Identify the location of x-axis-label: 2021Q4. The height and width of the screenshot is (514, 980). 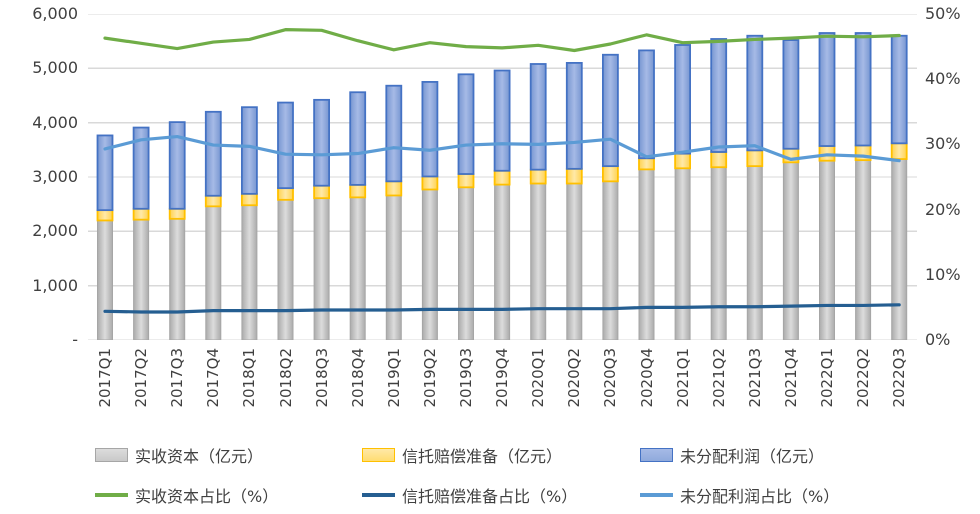
(790, 378).